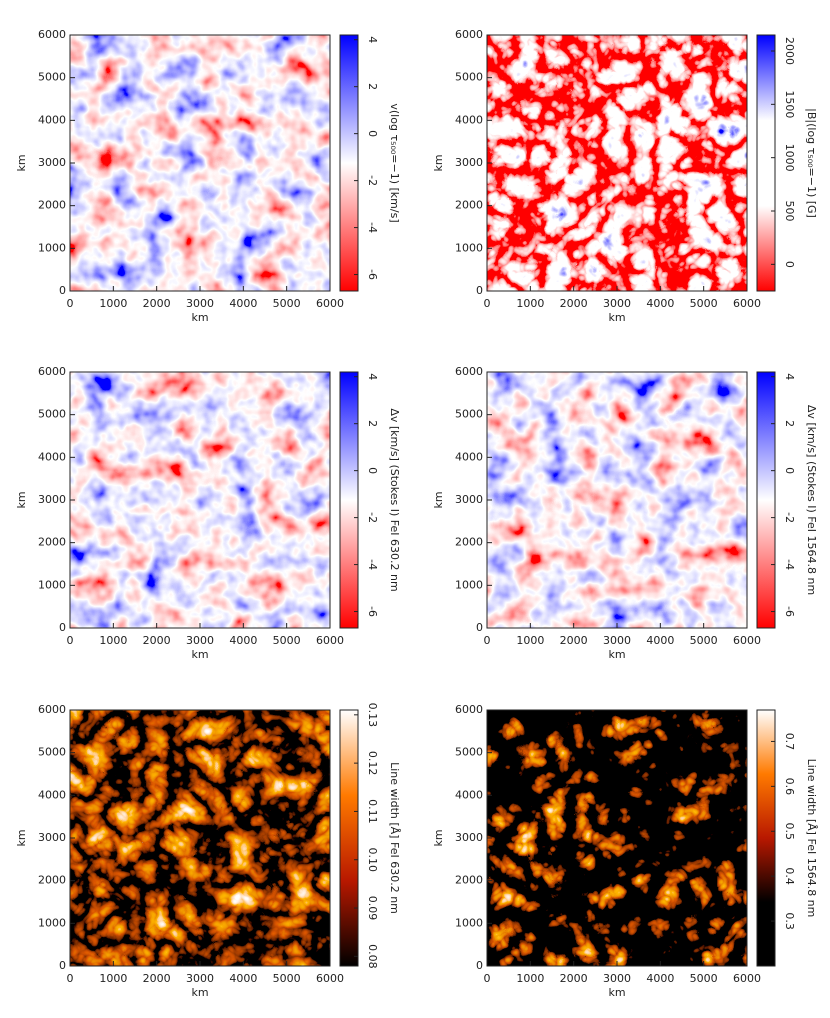  I want to click on colorbar-label: v(log τ₅₀₀=−1) [km/s], so click(394, 162).